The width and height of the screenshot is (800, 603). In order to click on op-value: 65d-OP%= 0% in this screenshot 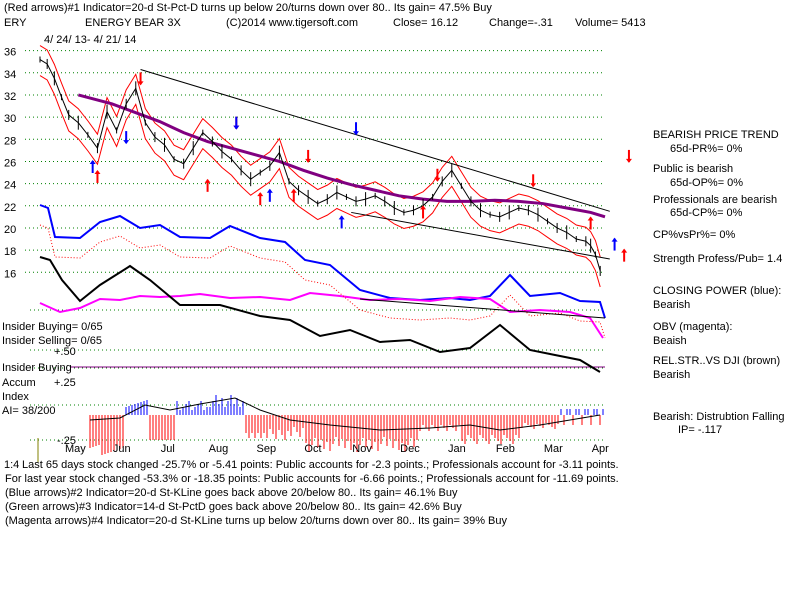, I will do `click(706, 183)`.